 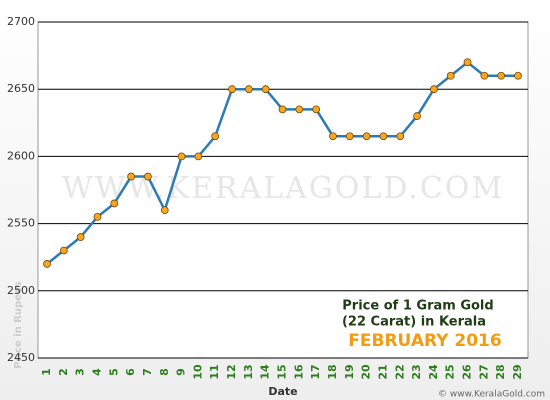 I want to click on y-tick-label: 2550, so click(x=21, y=223).